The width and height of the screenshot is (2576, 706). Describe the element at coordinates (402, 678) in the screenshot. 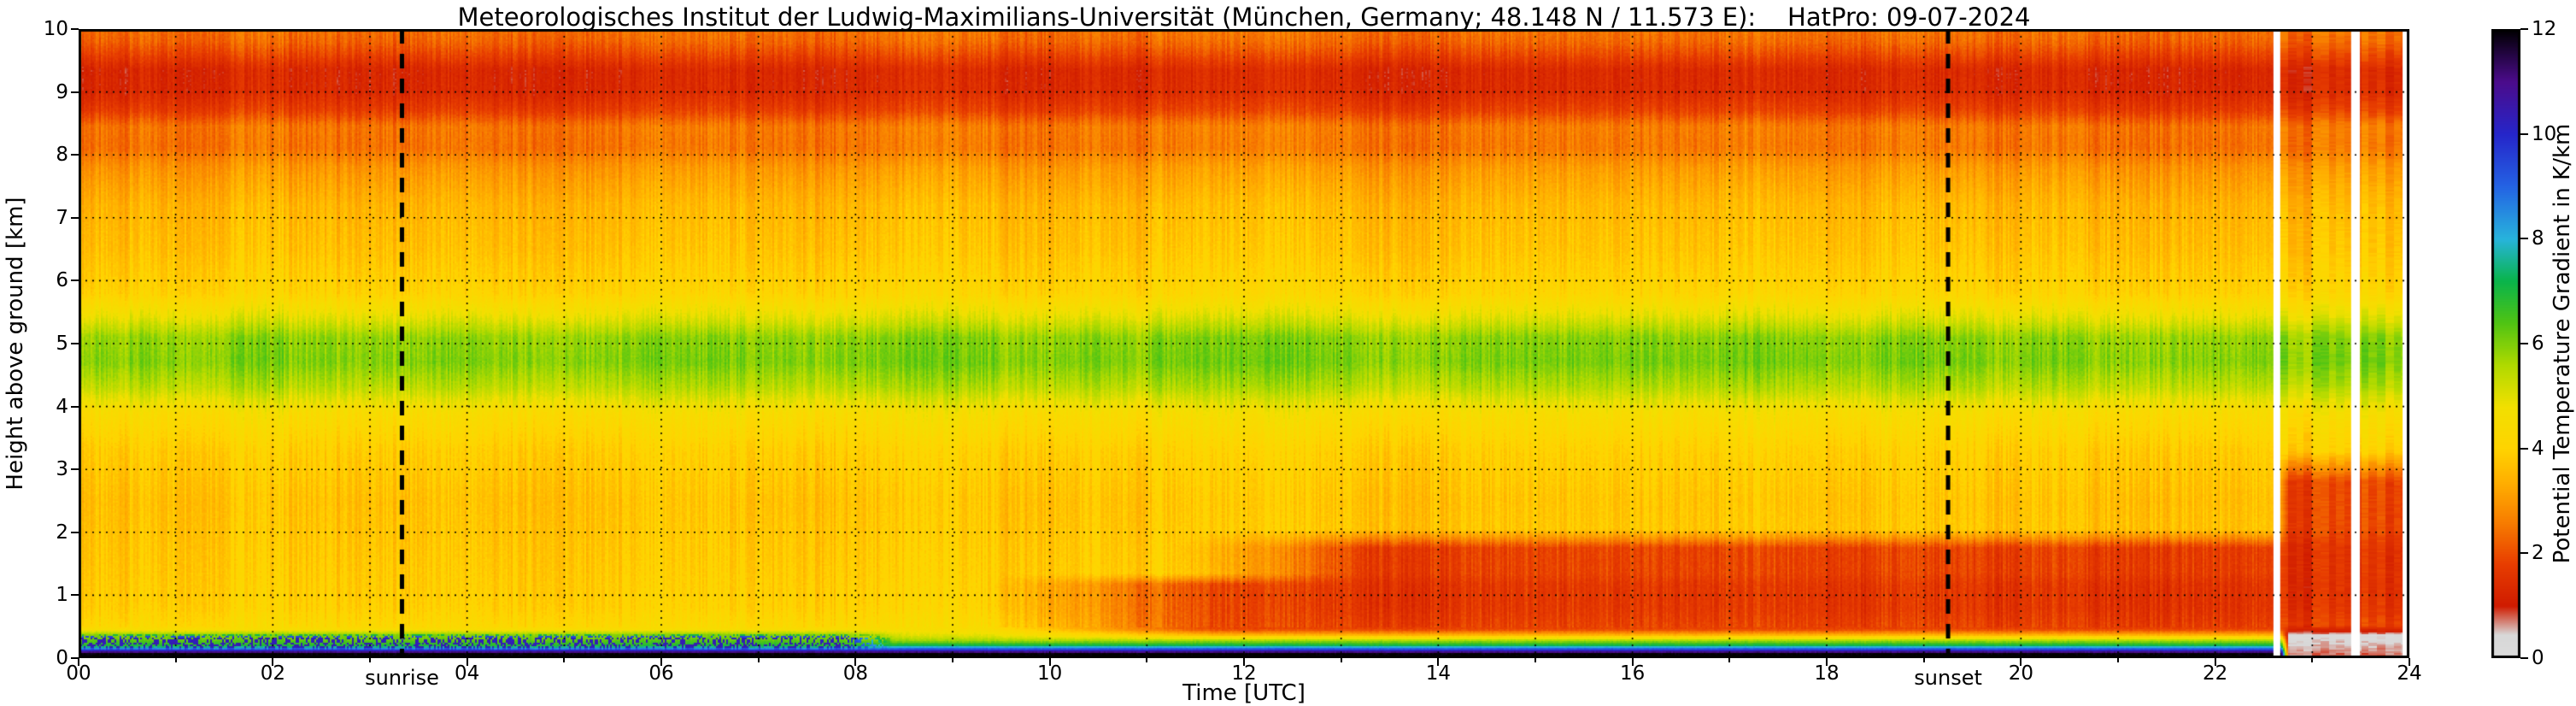

I see `sunrise-annotation-label: sunrise` at that location.